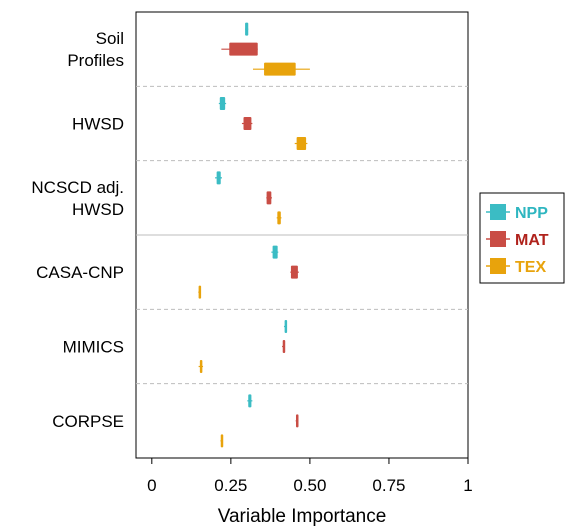 Image resolution: width=568 pixels, height=528 pixels. What do you see at coordinates (95, 60) in the screenshot?
I see `category-label: Profiles` at bounding box center [95, 60].